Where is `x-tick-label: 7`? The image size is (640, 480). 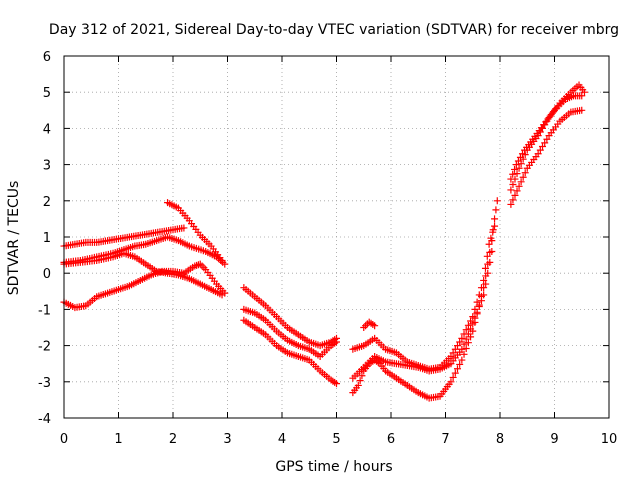
x-tick-label: 7 is located at coordinates (445, 439).